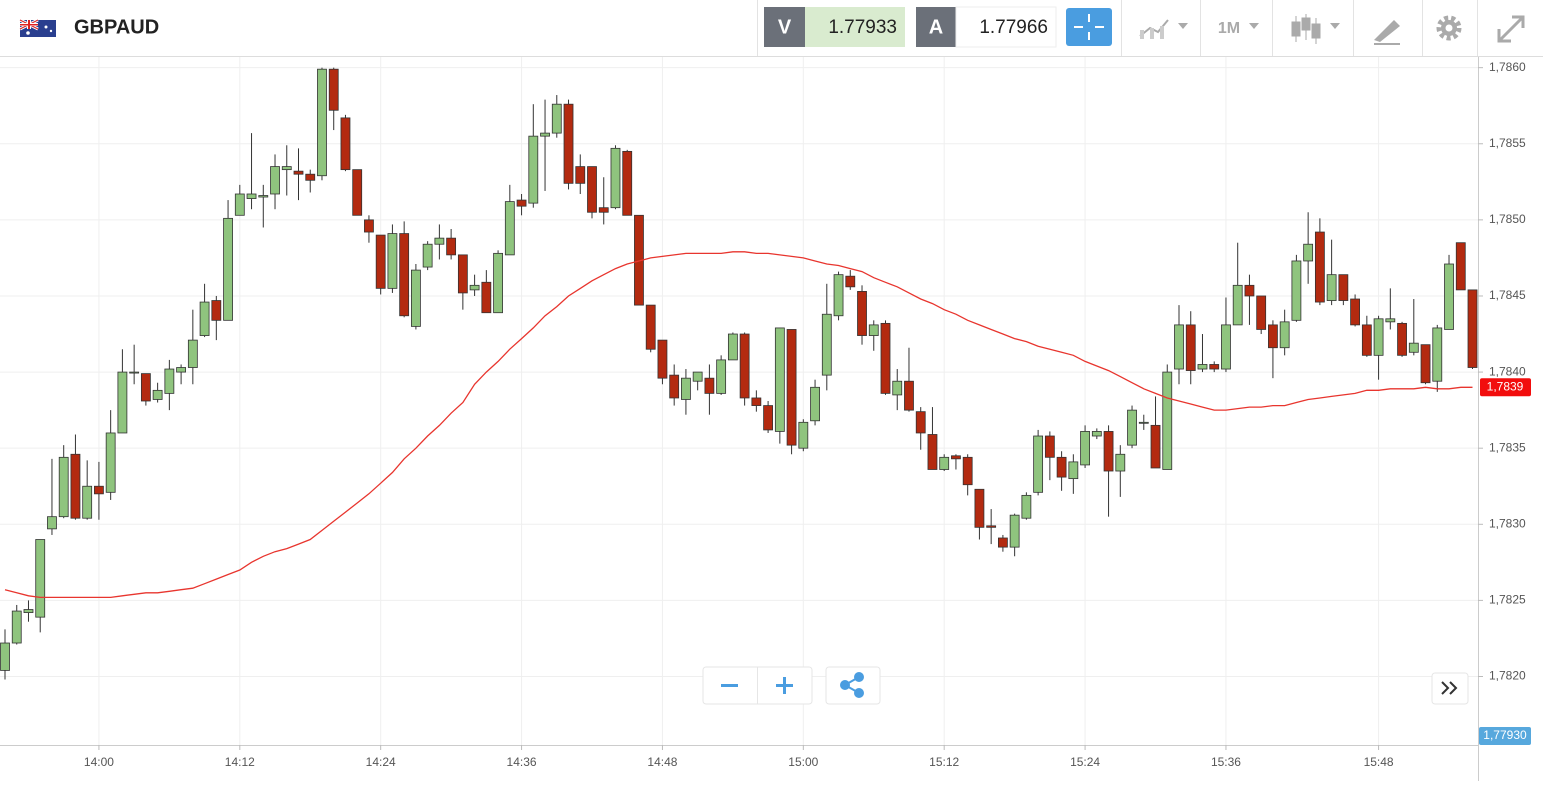 The width and height of the screenshot is (1543, 786). What do you see at coordinates (1511, 29) in the screenshot?
I see `fullscreen-button` at bounding box center [1511, 29].